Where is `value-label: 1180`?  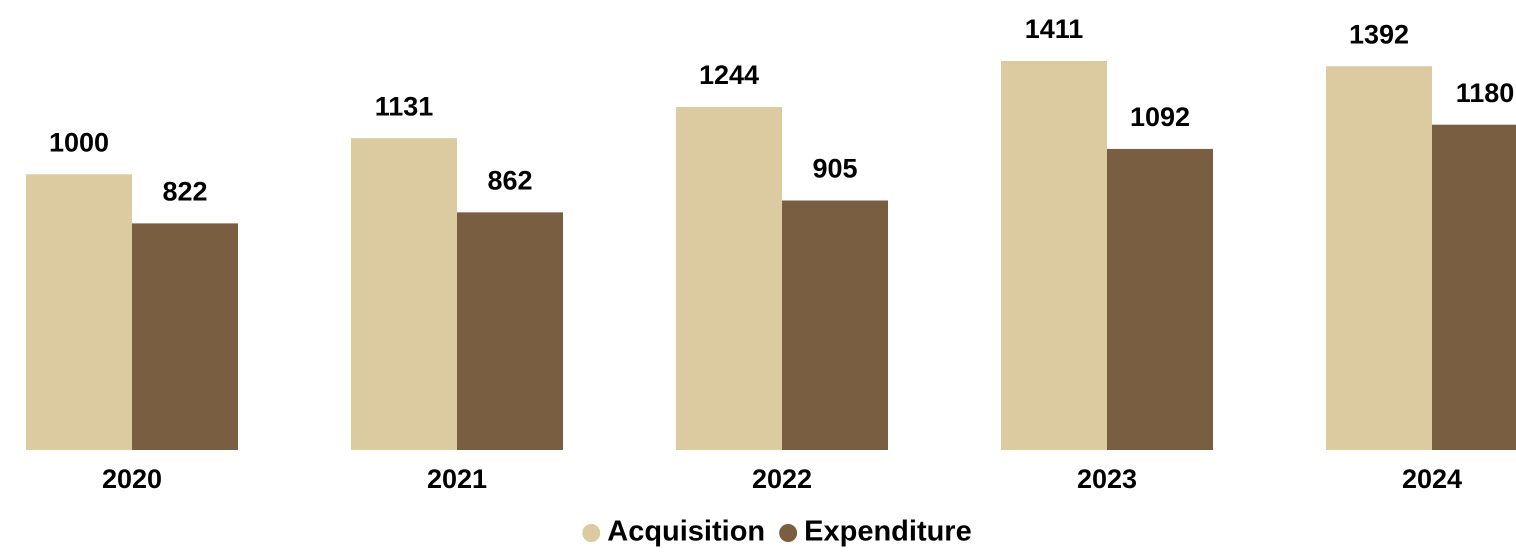
value-label: 1180 is located at coordinates (1485, 93).